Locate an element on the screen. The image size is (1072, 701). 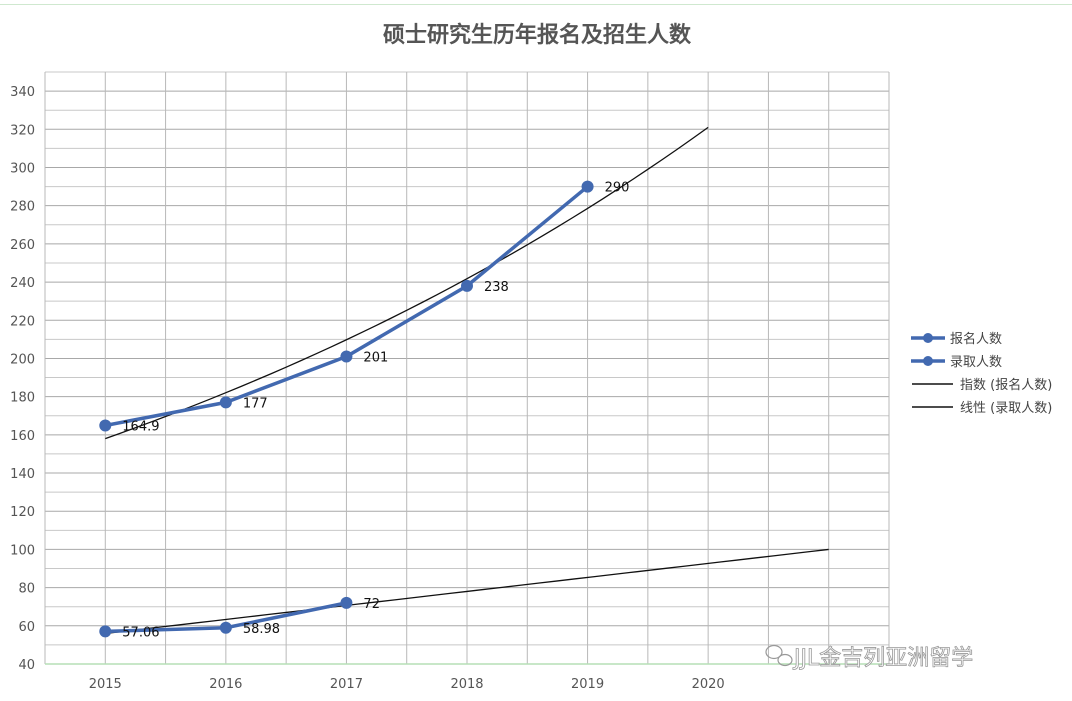
y-tick-label: 240 is located at coordinates (22, 283).